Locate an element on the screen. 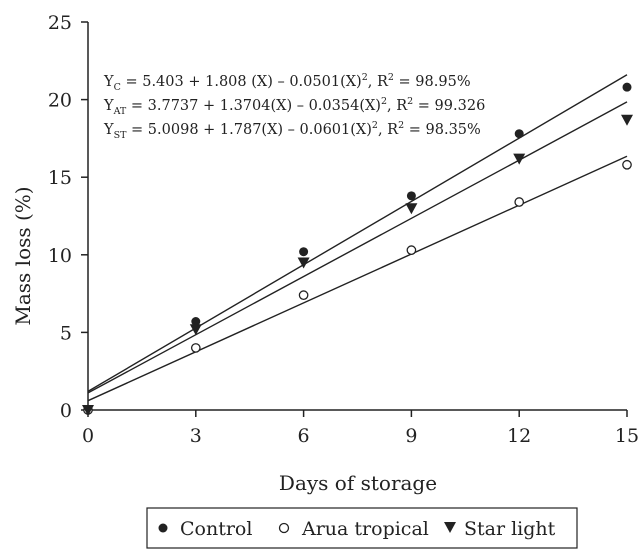 This screenshot has width=640, height=556. x-tick-label: 15 is located at coordinates (627, 436).